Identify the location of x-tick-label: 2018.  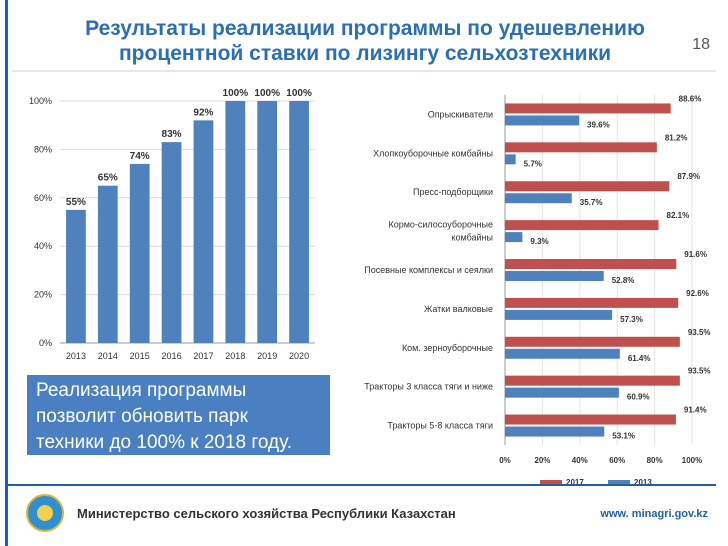
(235, 356).